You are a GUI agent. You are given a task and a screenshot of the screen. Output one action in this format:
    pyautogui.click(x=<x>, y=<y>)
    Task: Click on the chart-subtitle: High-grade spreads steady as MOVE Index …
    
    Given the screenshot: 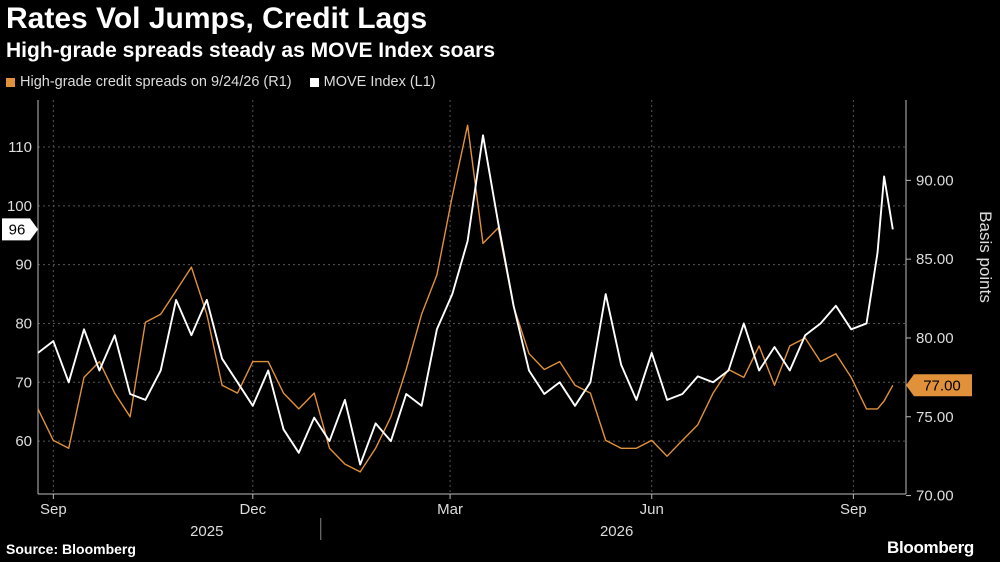 What is the action you would take?
    pyautogui.click(x=251, y=50)
    